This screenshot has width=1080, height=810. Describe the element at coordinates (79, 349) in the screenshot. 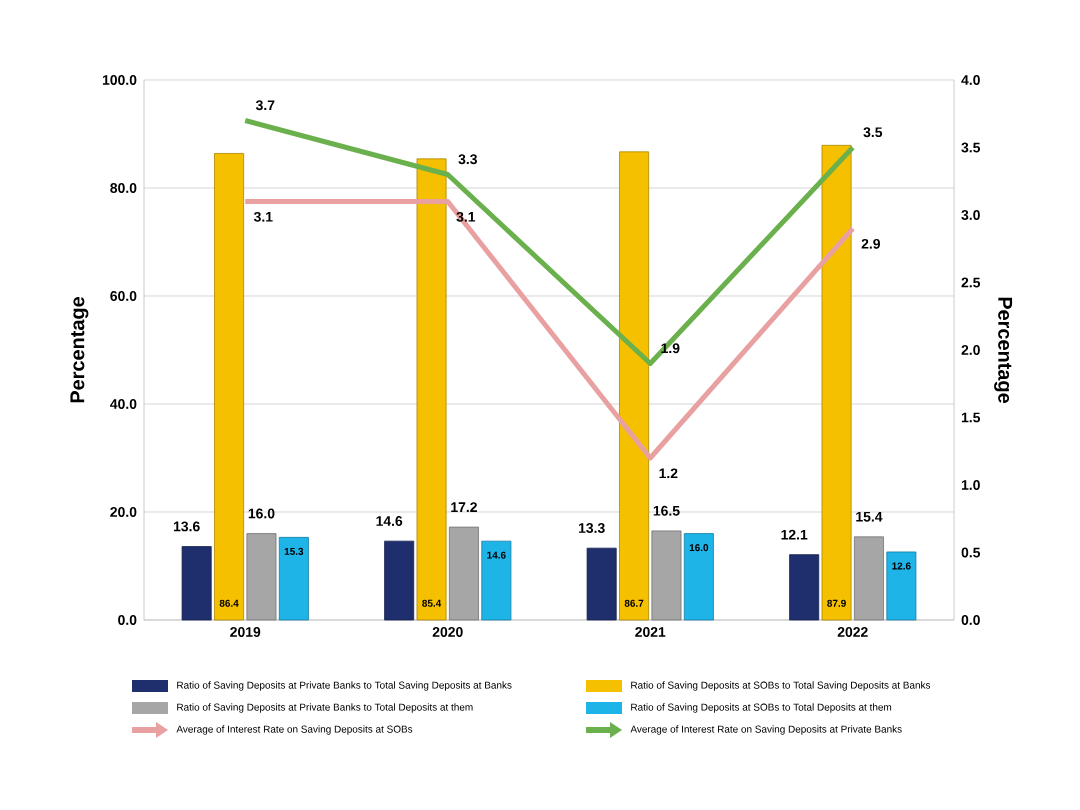

I see `y-axis-title: Percentage` at that location.